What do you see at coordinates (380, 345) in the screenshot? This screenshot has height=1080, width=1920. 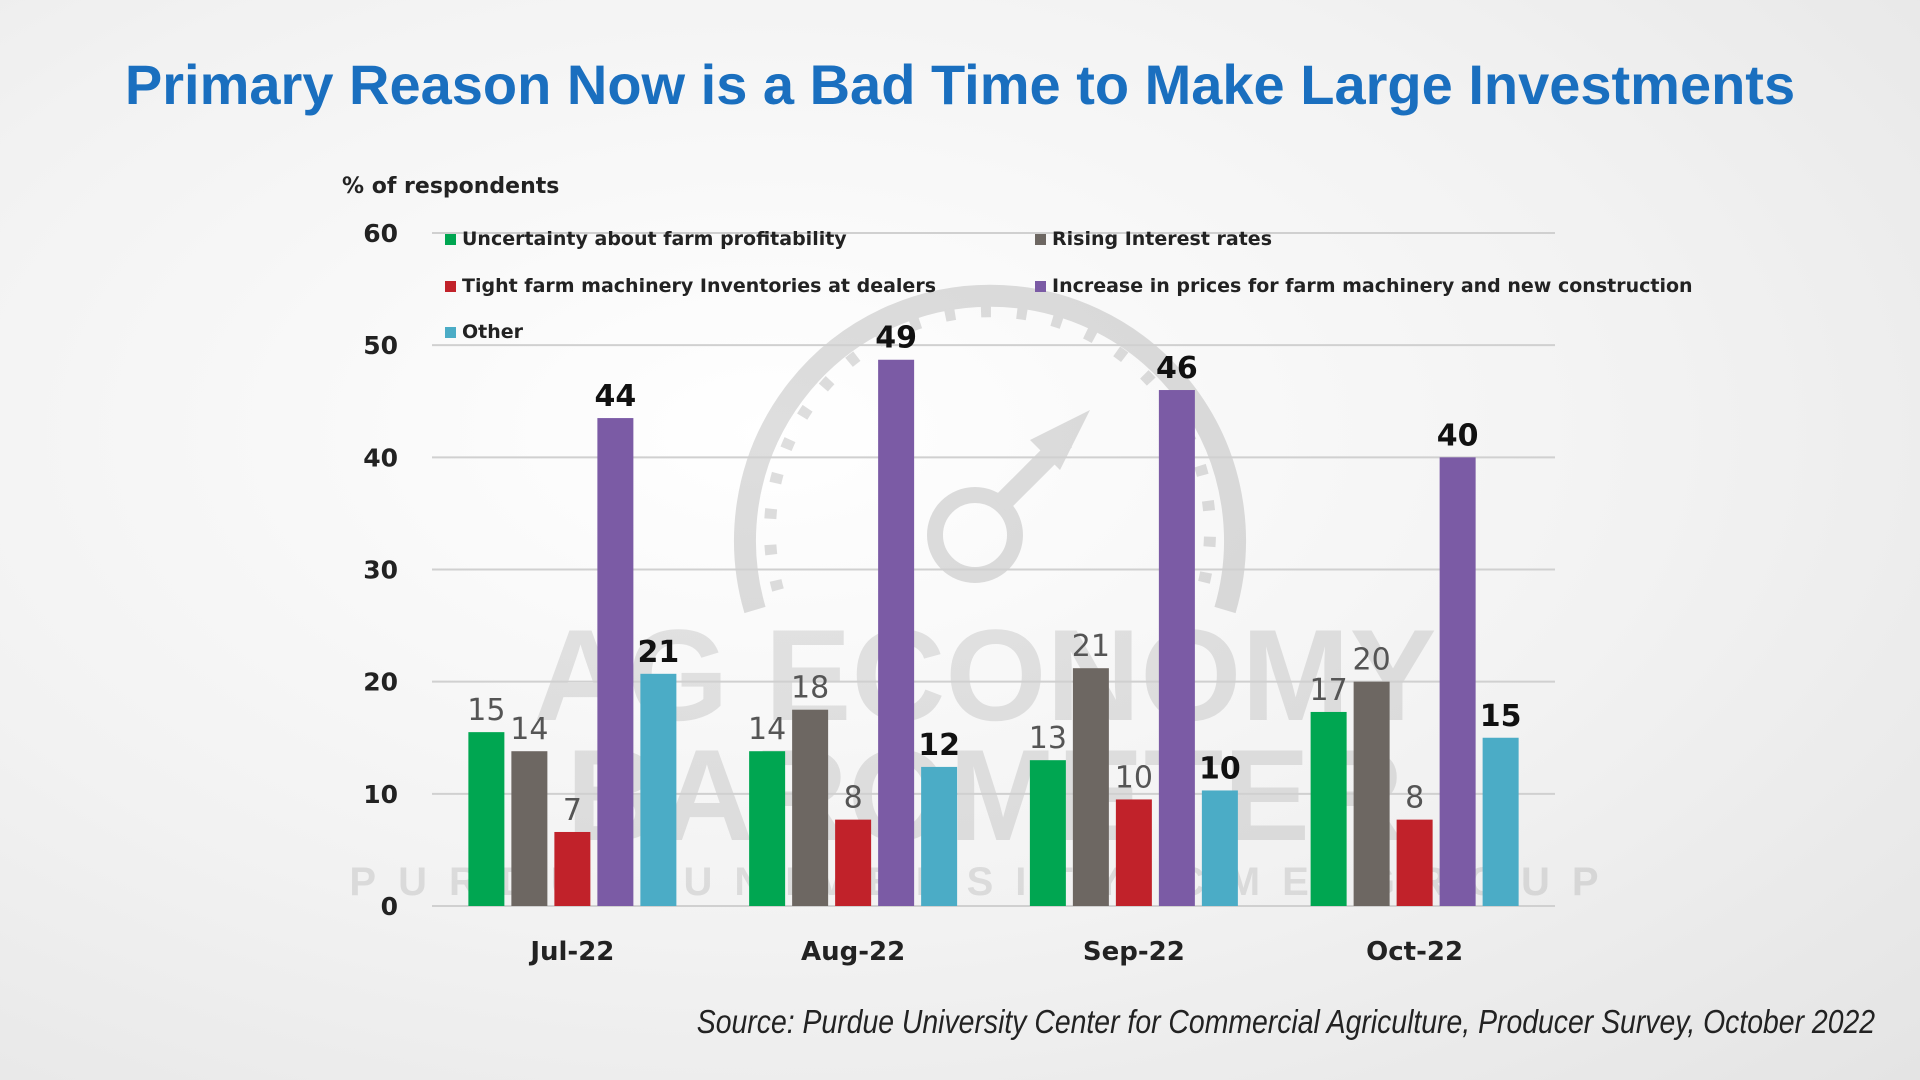 I see `y-tick-label: 50` at bounding box center [380, 345].